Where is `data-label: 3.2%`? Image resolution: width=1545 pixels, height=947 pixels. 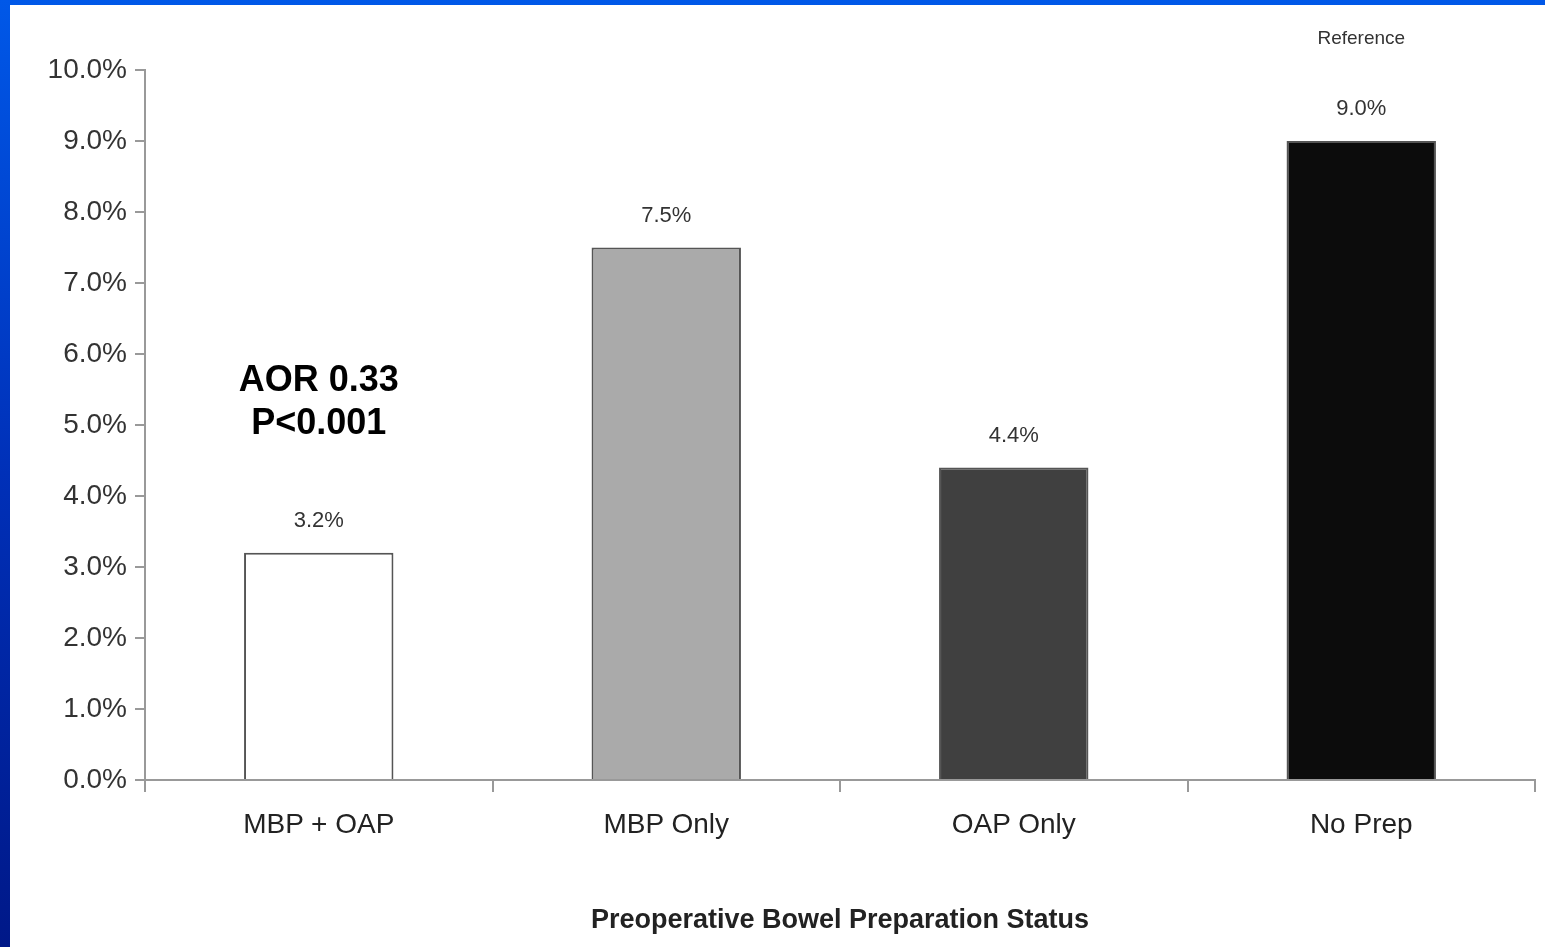
data-label: 3.2% is located at coordinates (318, 519).